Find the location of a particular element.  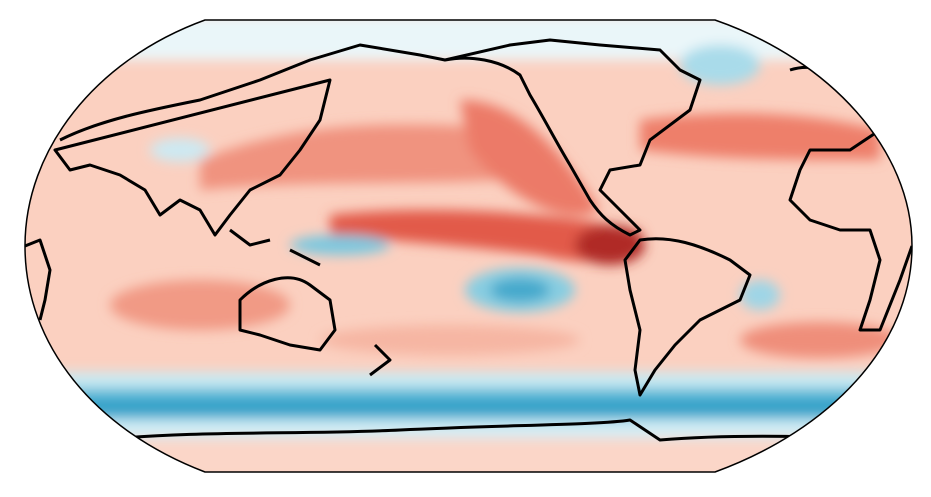

africa-west is located at coordinates (38, 279).